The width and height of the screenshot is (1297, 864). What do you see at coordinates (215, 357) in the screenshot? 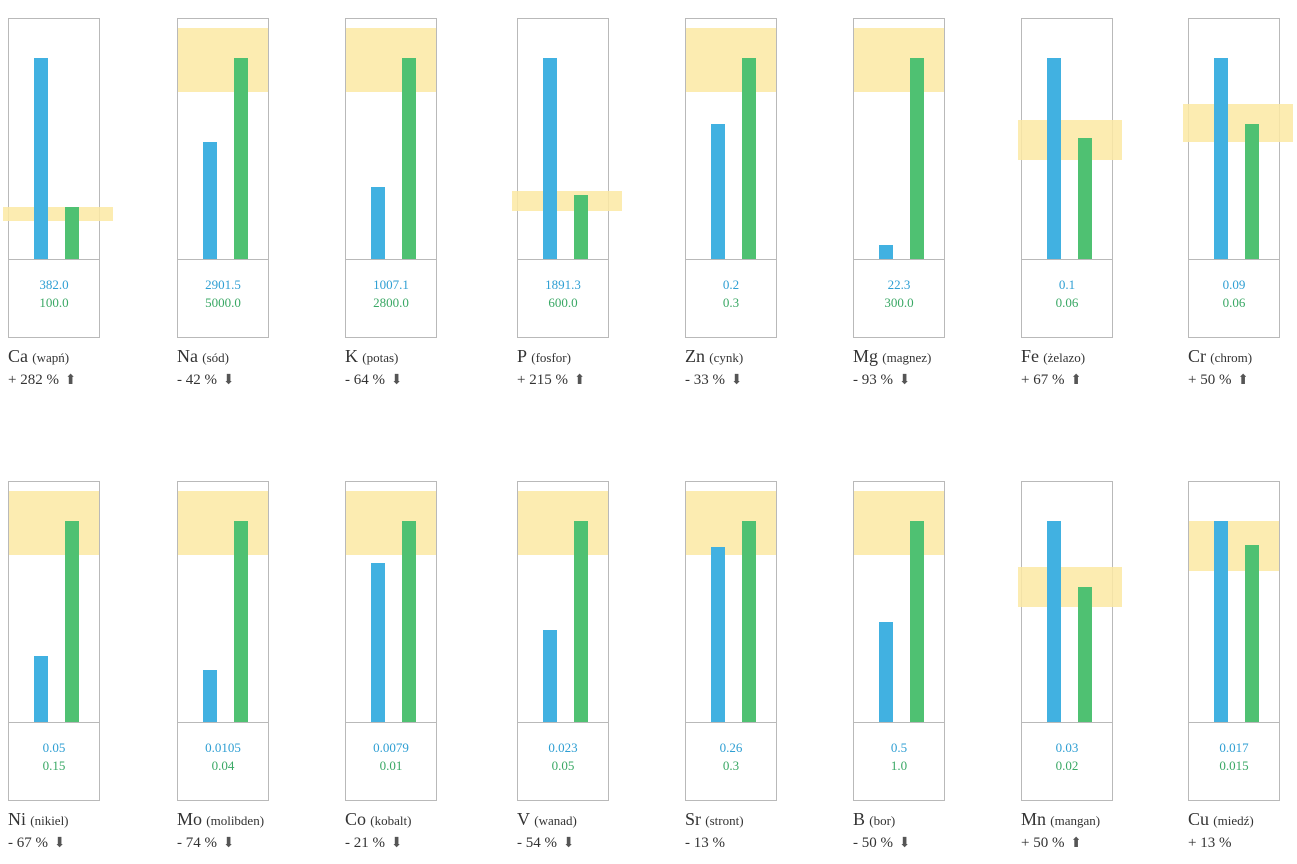
I see `element-name: (sód)` at bounding box center [215, 357].